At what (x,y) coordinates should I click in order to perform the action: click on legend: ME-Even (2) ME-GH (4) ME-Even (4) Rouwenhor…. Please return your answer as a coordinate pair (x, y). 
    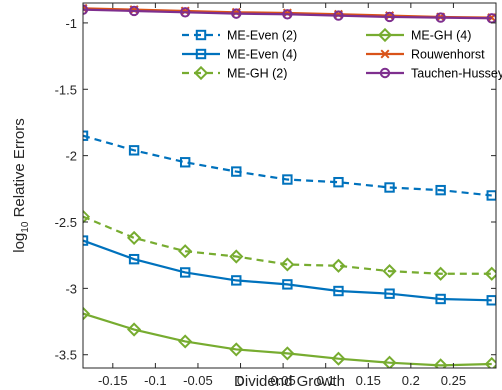
    Looking at the image, I should click on (342, 55).